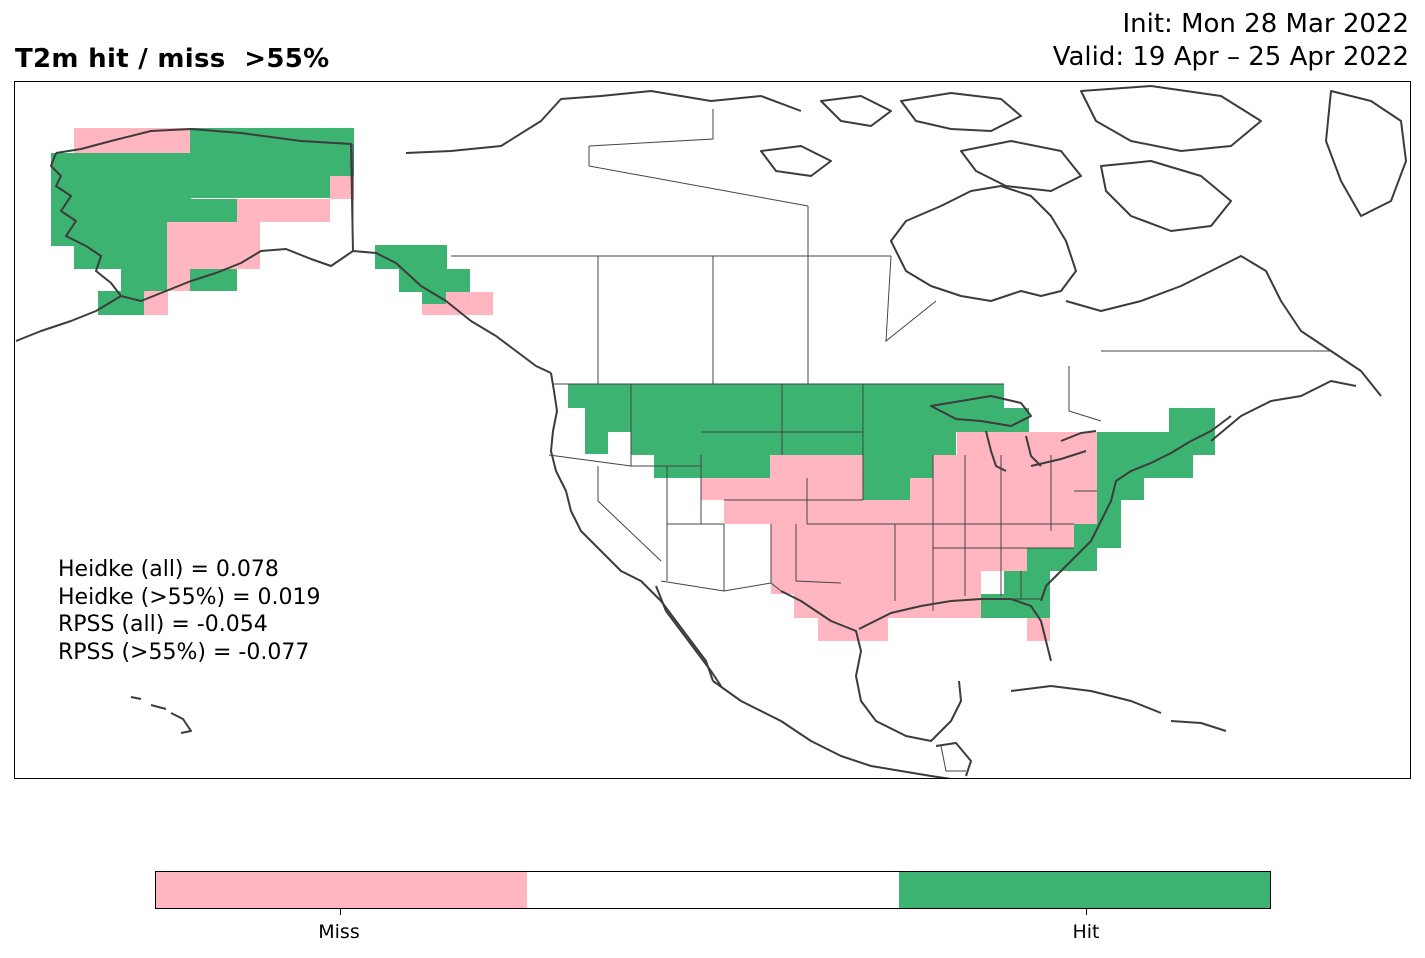  What do you see at coordinates (189, 597) in the screenshot?
I see `heidke-55: Heidke (>55%) = 0.019` at bounding box center [189, 597].